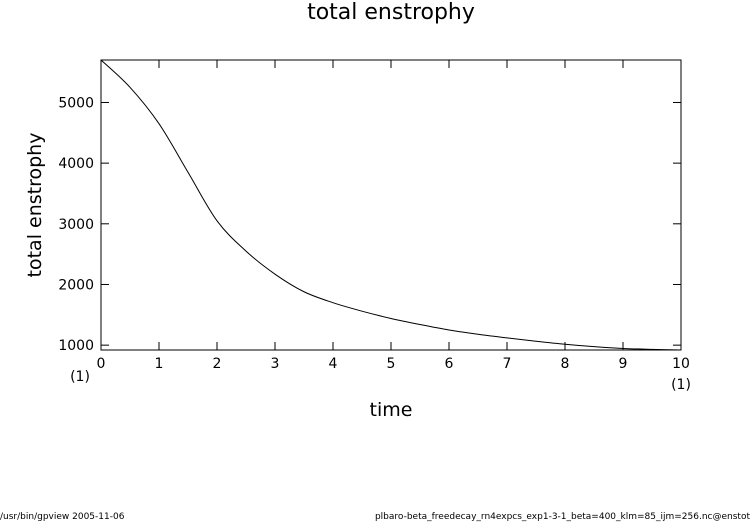 This screenshot has height=524, width=750. Describe the element at coordinates (333, 364) in the screenshot. I see `x-tick-label: 4` at that location.